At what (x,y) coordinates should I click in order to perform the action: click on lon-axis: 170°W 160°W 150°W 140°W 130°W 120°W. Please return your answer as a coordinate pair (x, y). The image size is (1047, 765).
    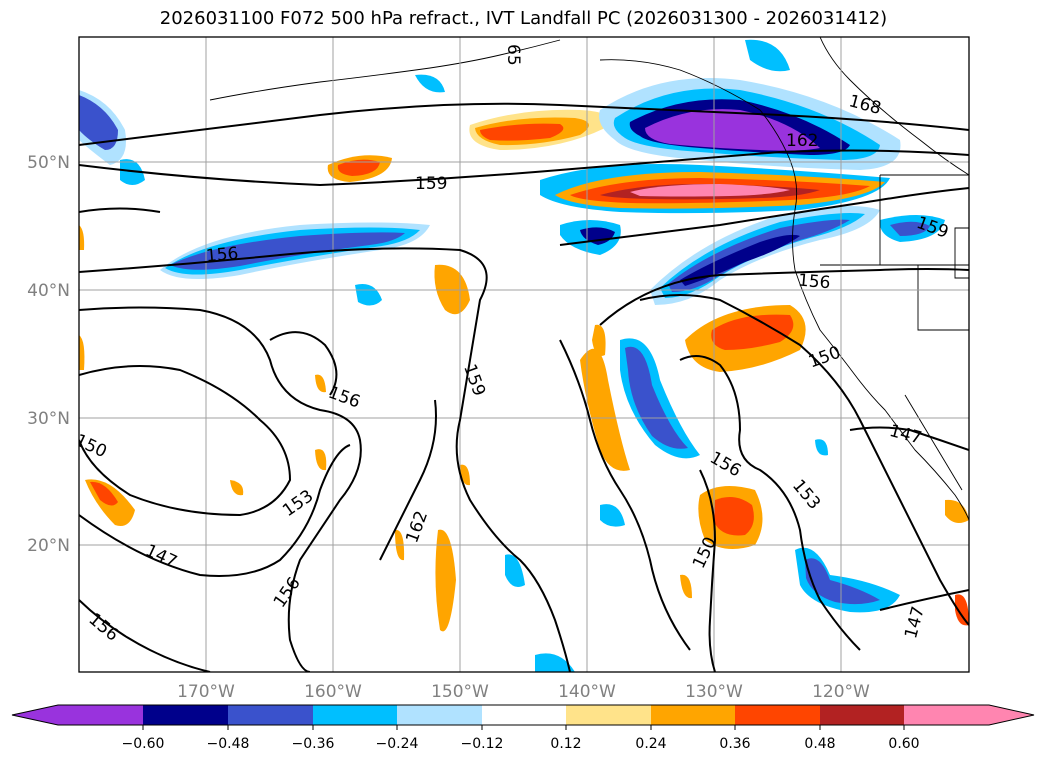
    Looking at the image, I should click on (523, 692).